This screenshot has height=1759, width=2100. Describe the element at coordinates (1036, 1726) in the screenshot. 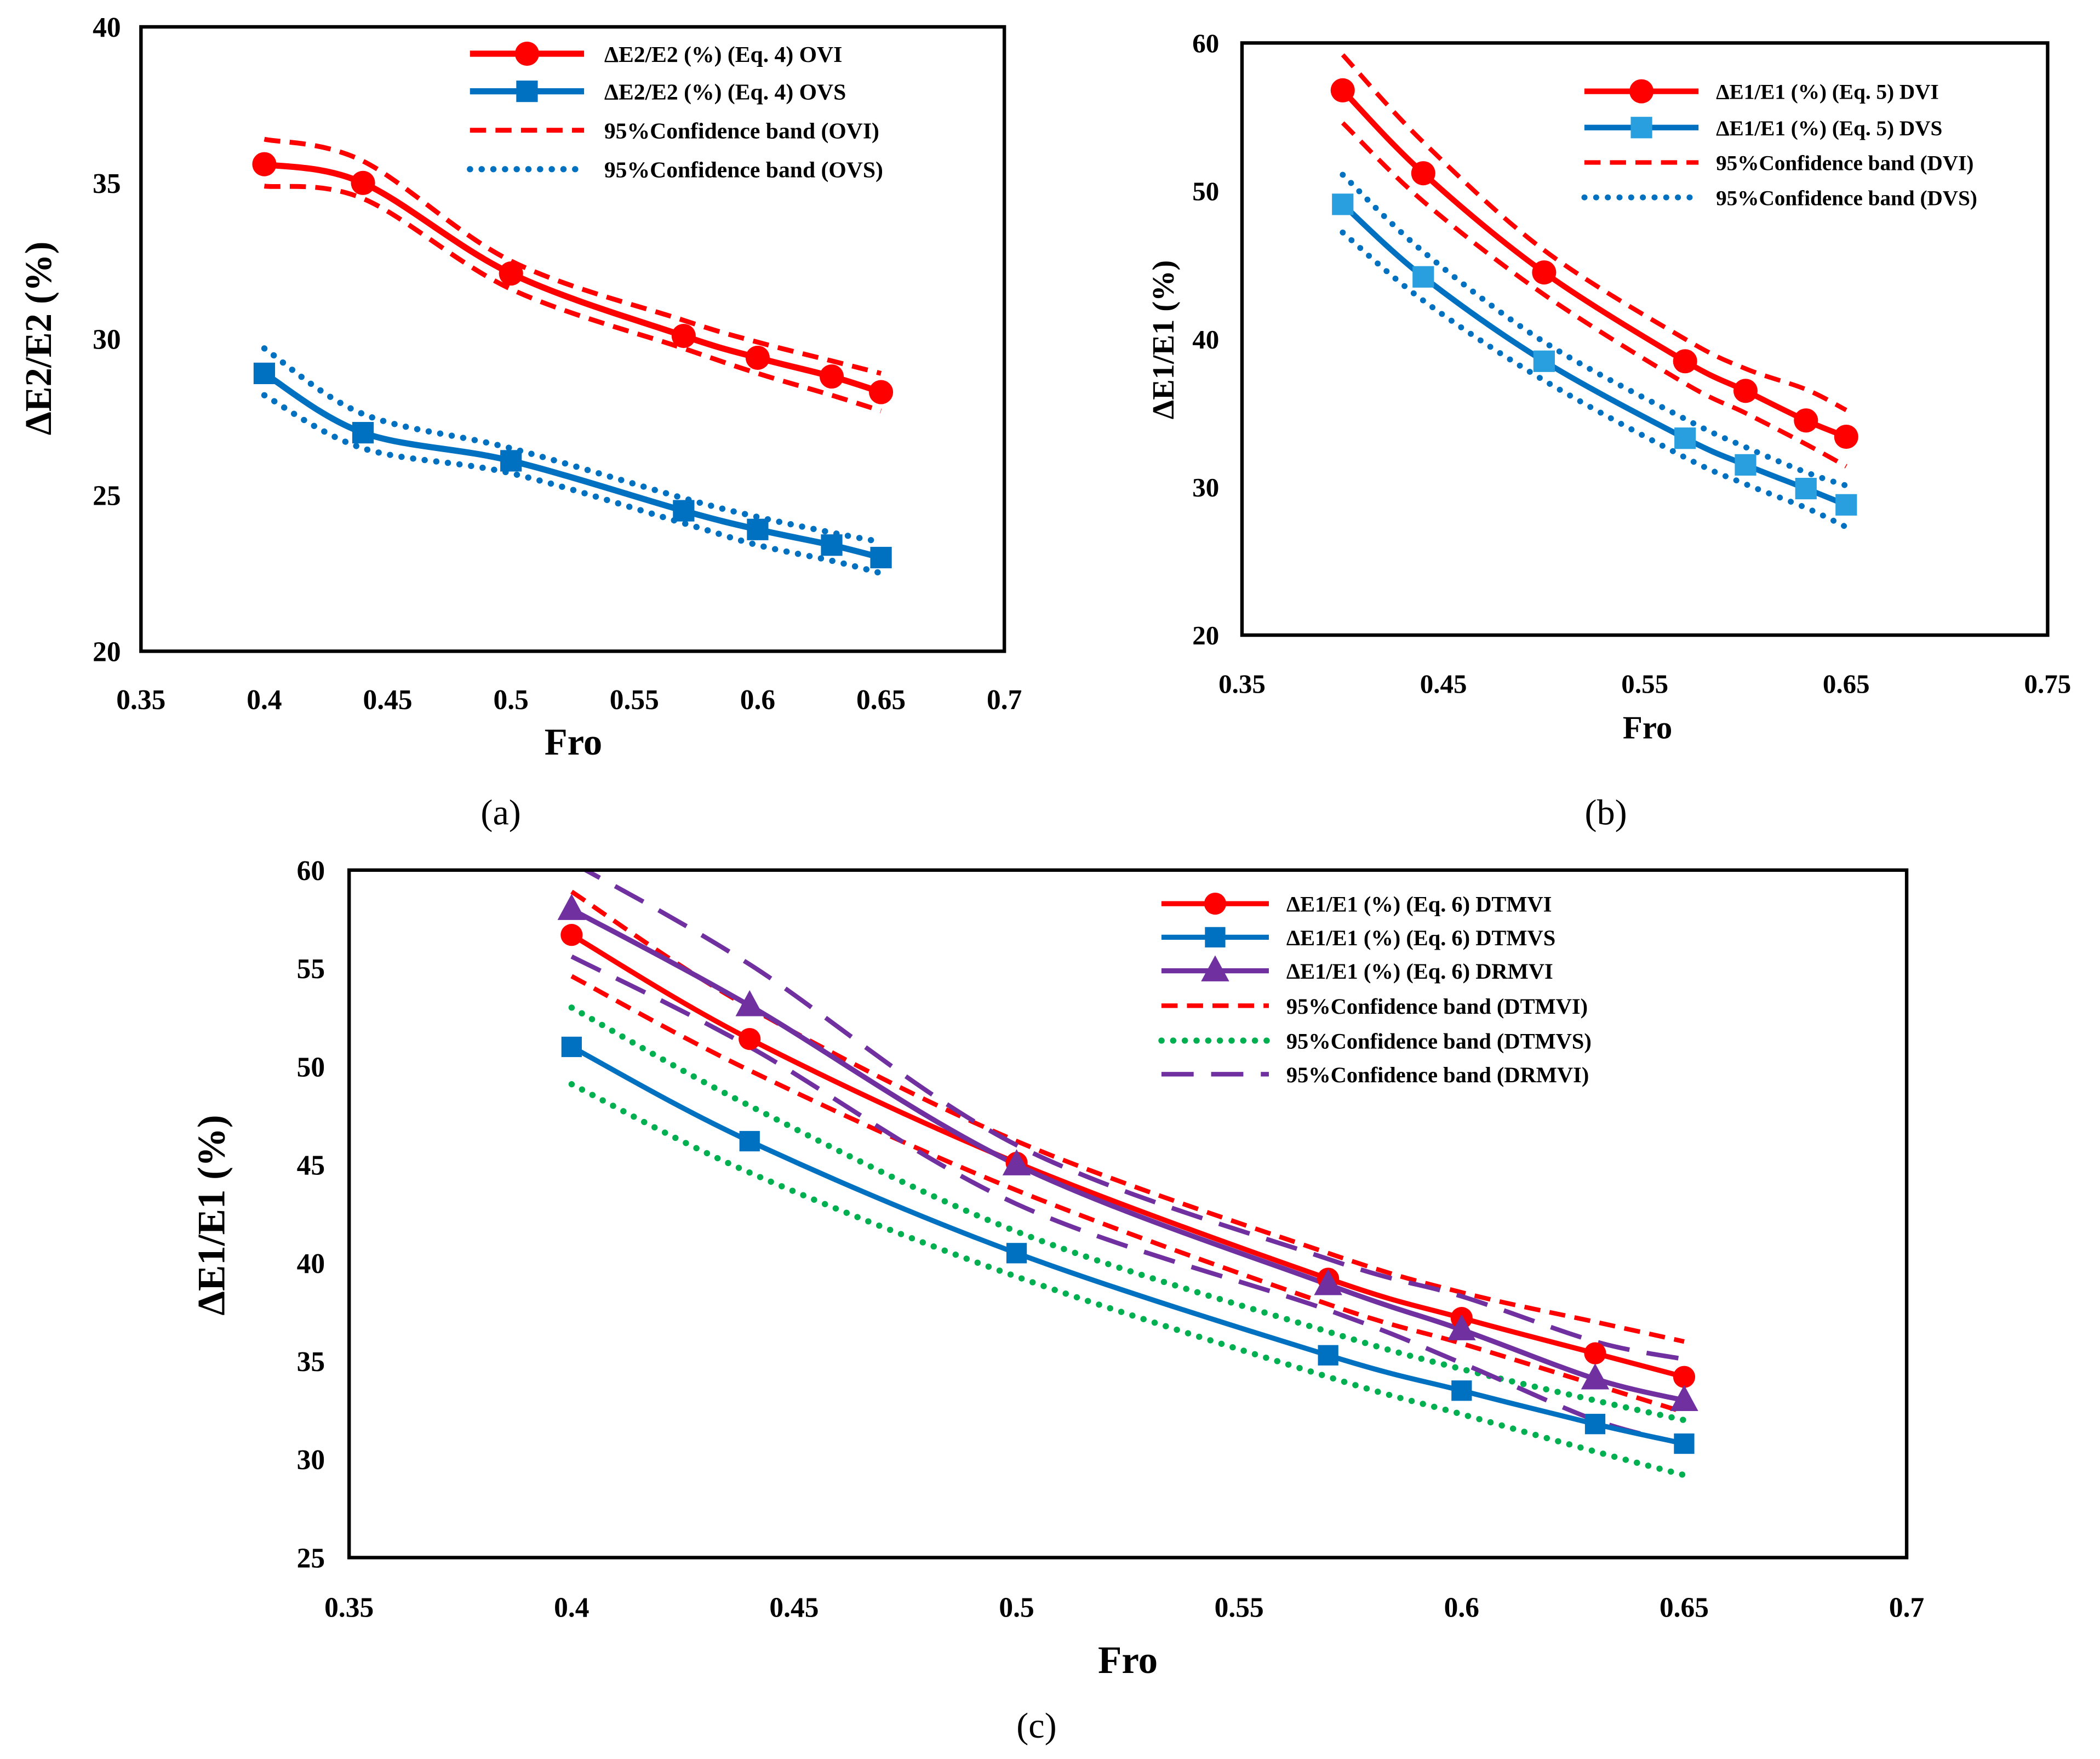

I see `panel-caption: (c)` at that location.